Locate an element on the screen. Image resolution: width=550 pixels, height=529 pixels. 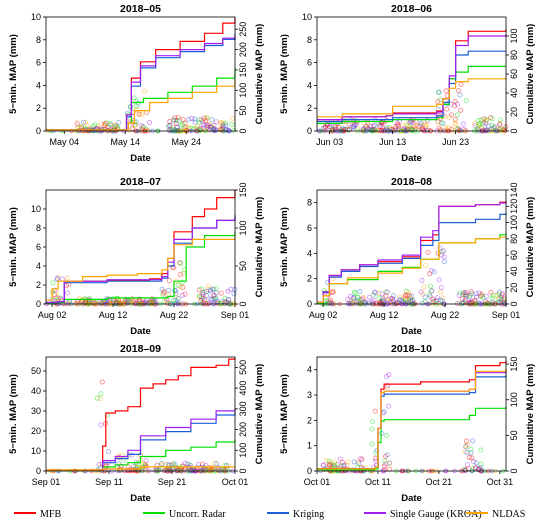
y2-tick-label: 80 is located at coordinates (514, 55).